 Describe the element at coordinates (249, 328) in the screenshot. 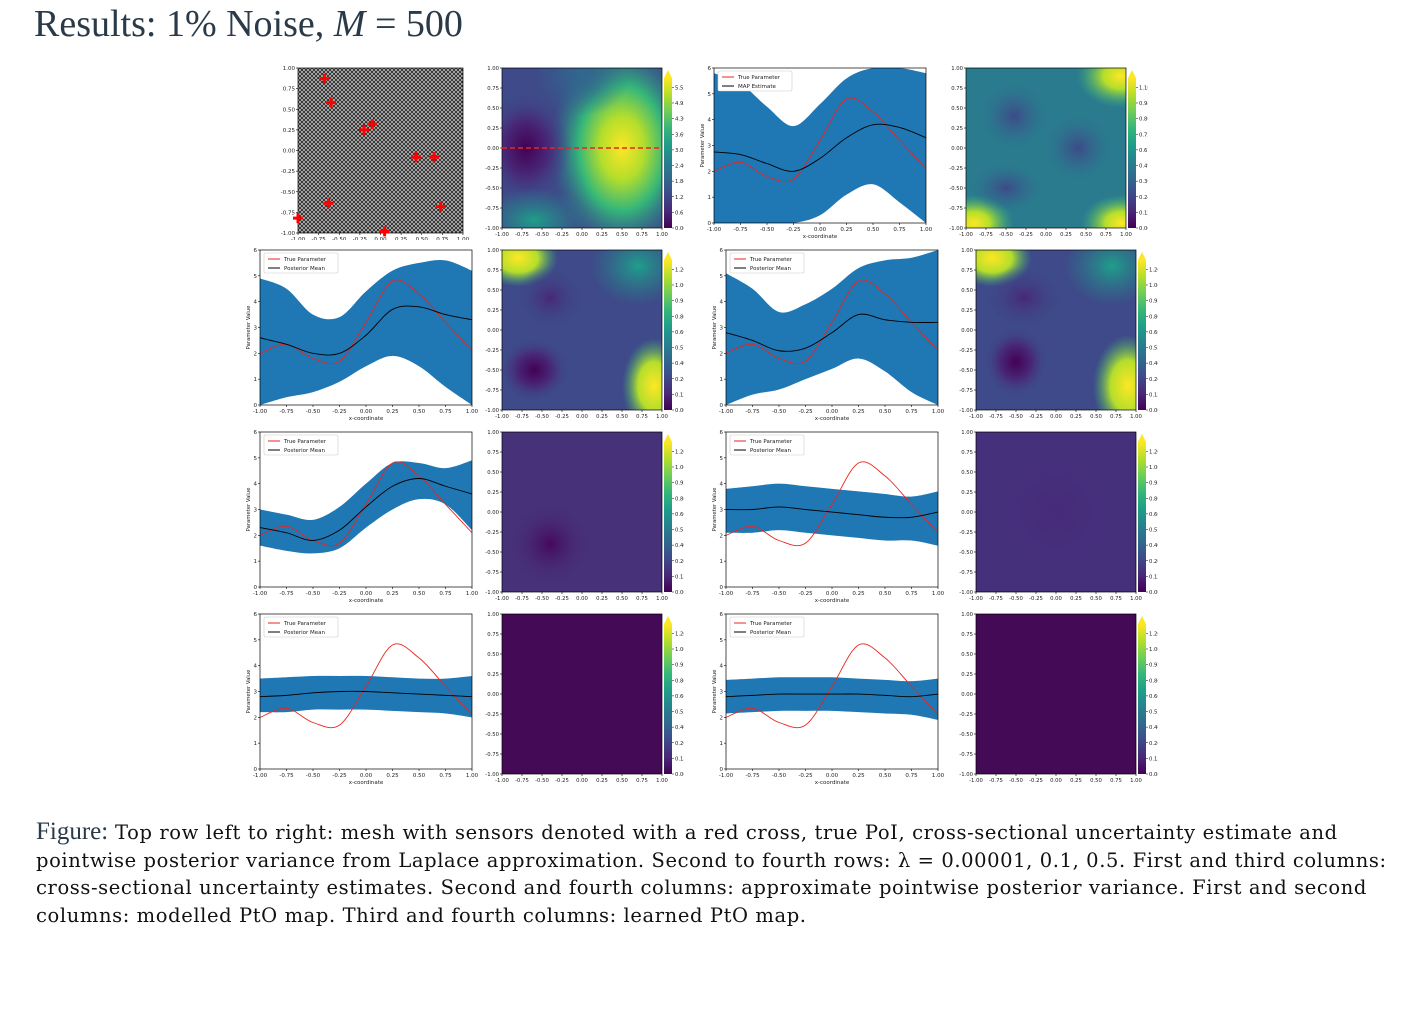

I see `row2-modelled-curve-ylabel: Parameter Value` at that location.